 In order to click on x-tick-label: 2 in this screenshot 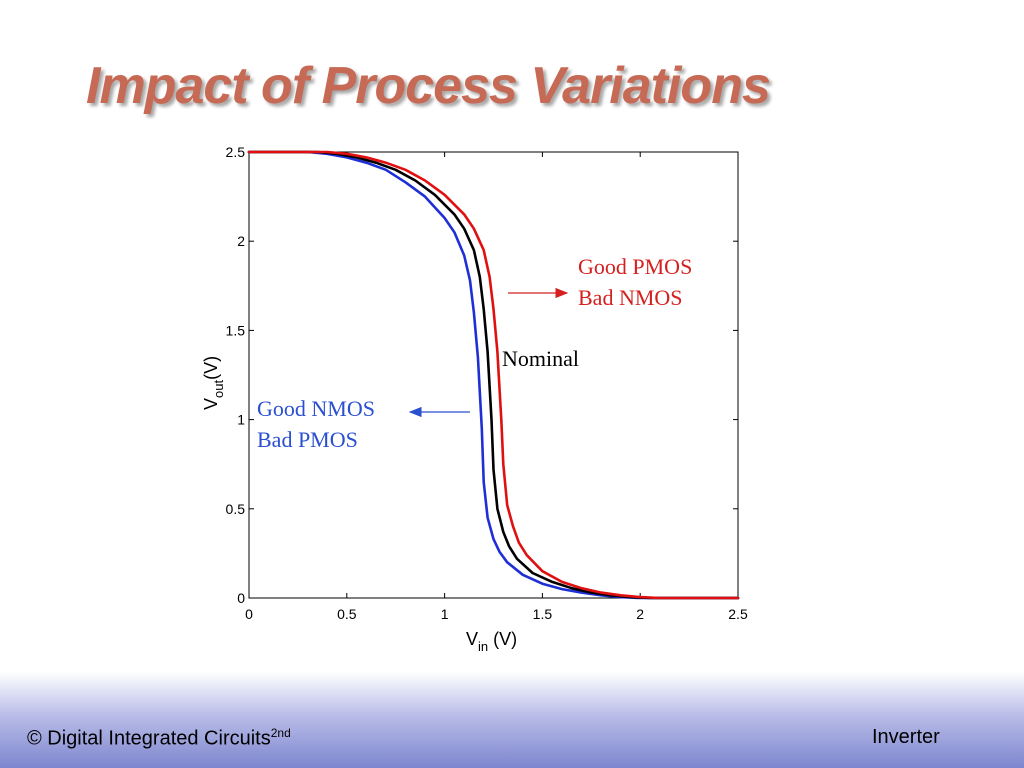, I will do `click(640, 614)`.